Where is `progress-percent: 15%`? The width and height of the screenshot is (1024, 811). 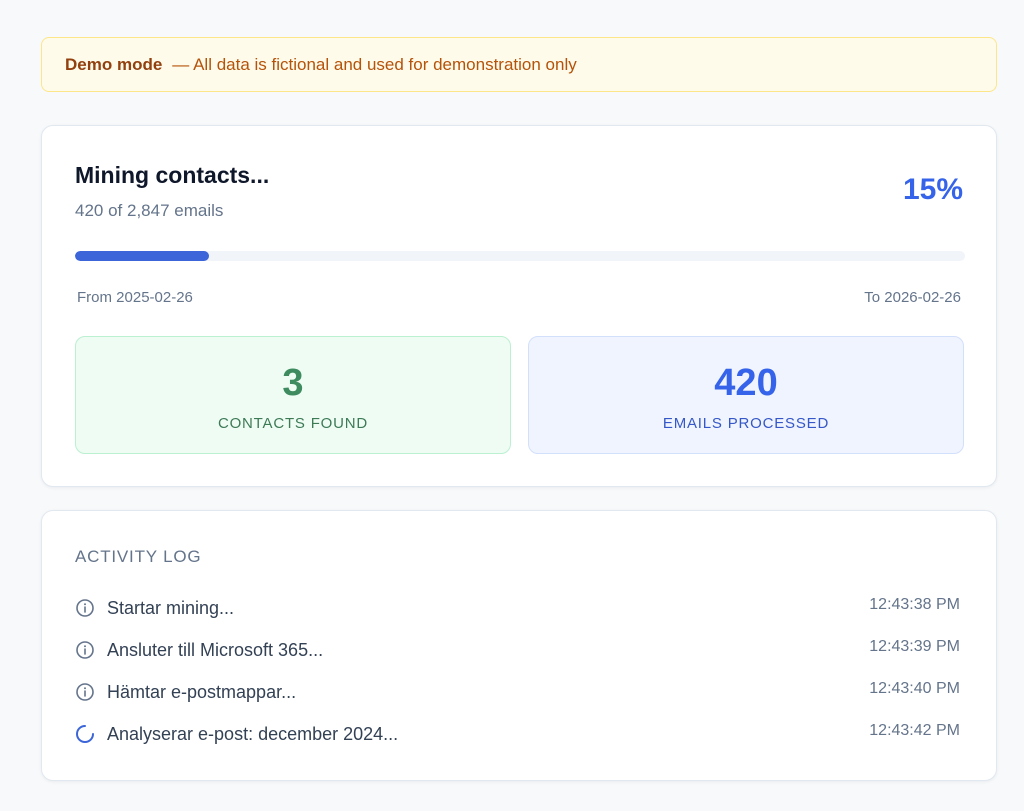 progress-percent: 15% is located at coordinates (932, 189).